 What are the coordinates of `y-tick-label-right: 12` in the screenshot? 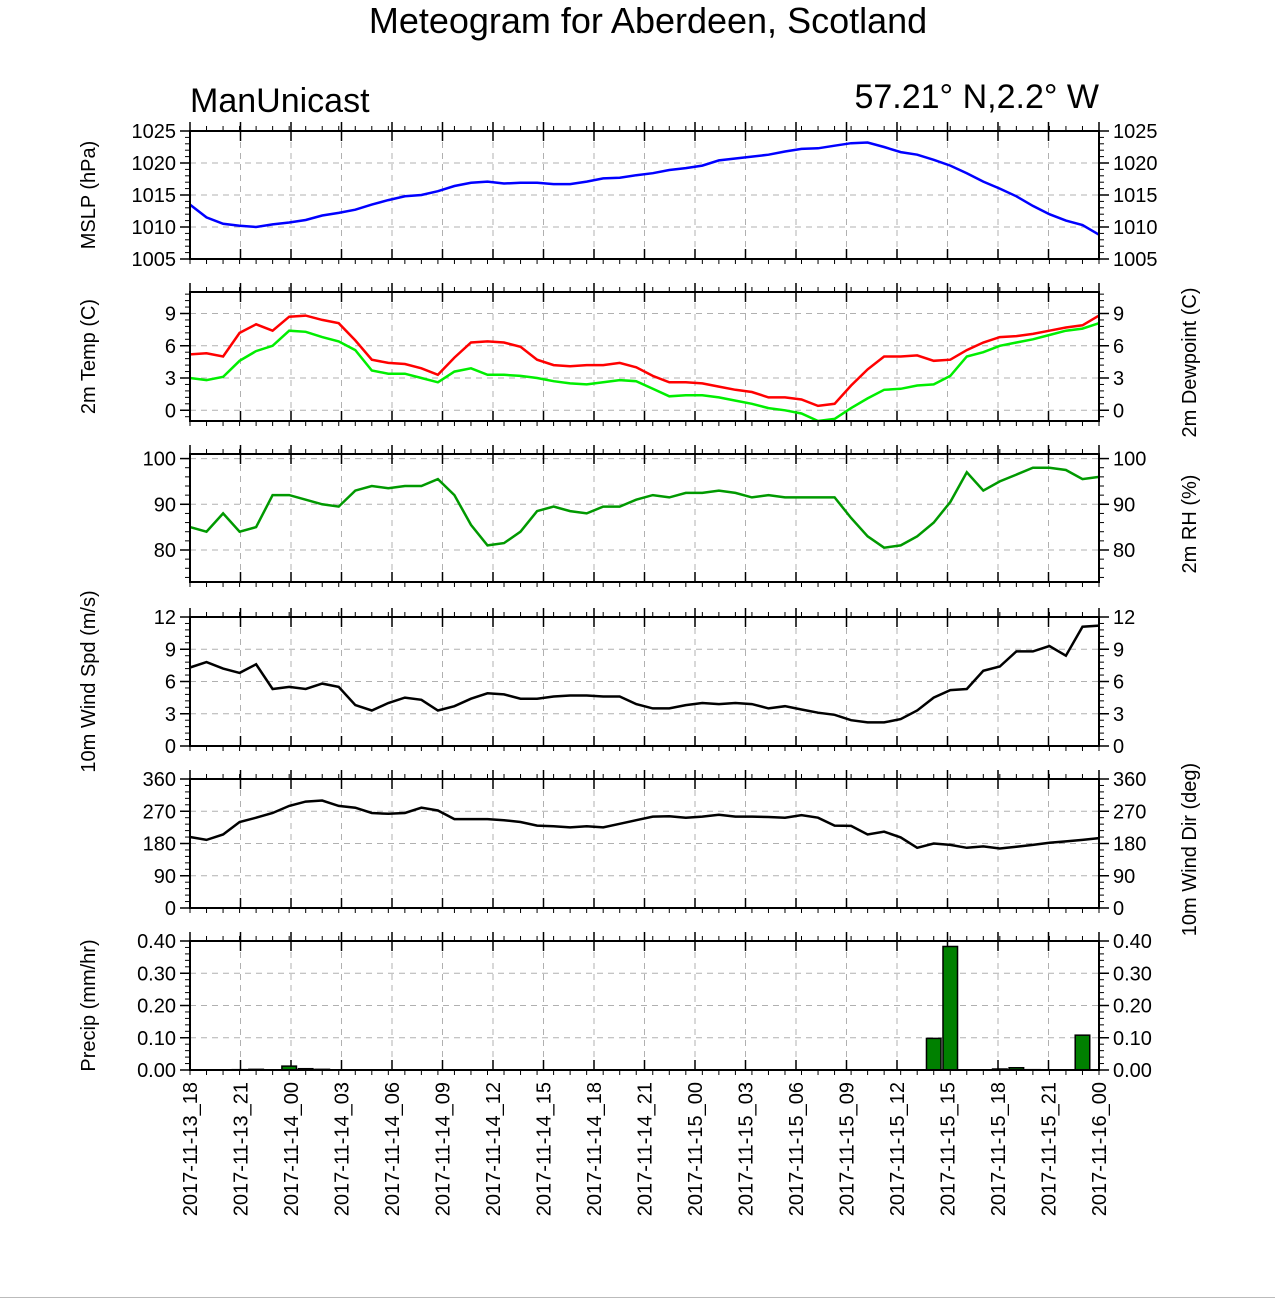 It's located at (1124, 618).